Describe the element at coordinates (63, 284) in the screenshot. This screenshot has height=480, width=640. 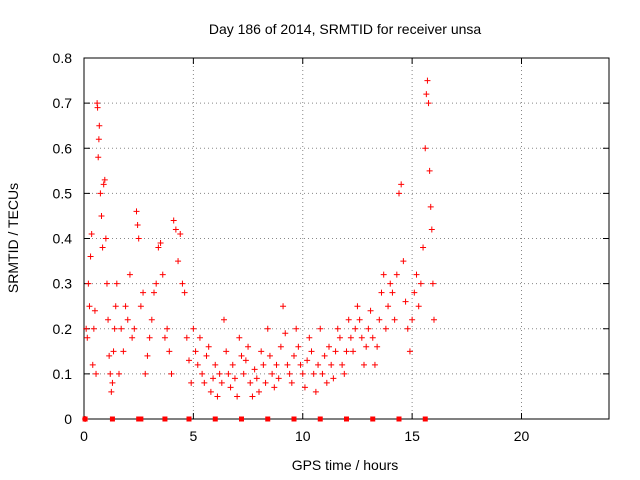
I see `y-tick-label: 0.3` at that location.